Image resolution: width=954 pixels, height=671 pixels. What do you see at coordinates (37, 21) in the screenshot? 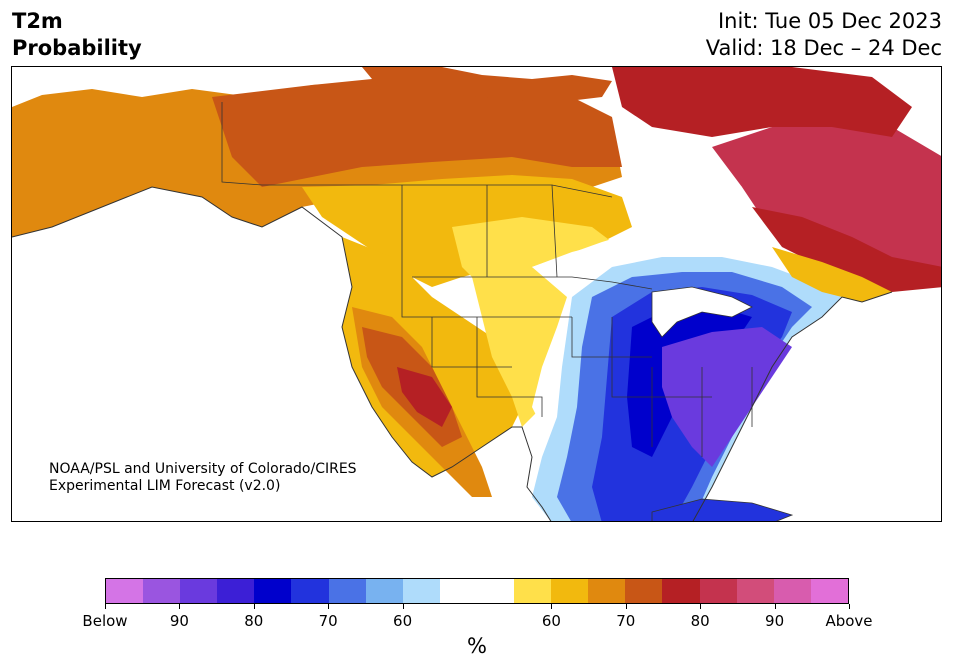
I see `title-variable: T2m` at bounding box center [37, 21].